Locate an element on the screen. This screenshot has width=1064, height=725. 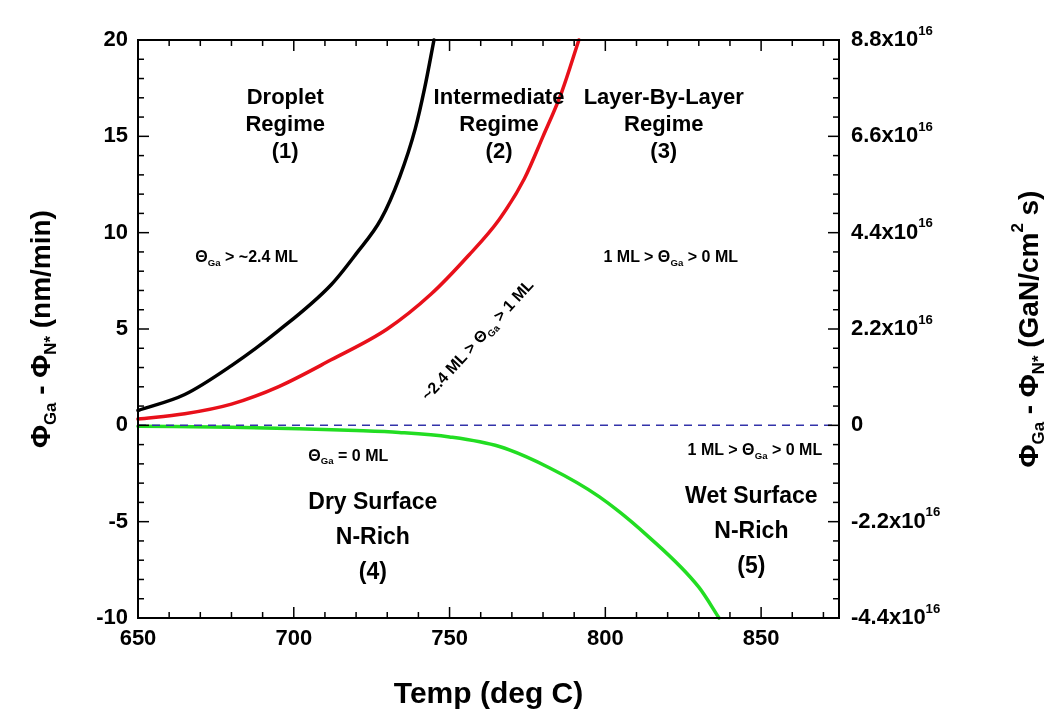
x-tick-label: 700 is located at coordinates (294, 638).